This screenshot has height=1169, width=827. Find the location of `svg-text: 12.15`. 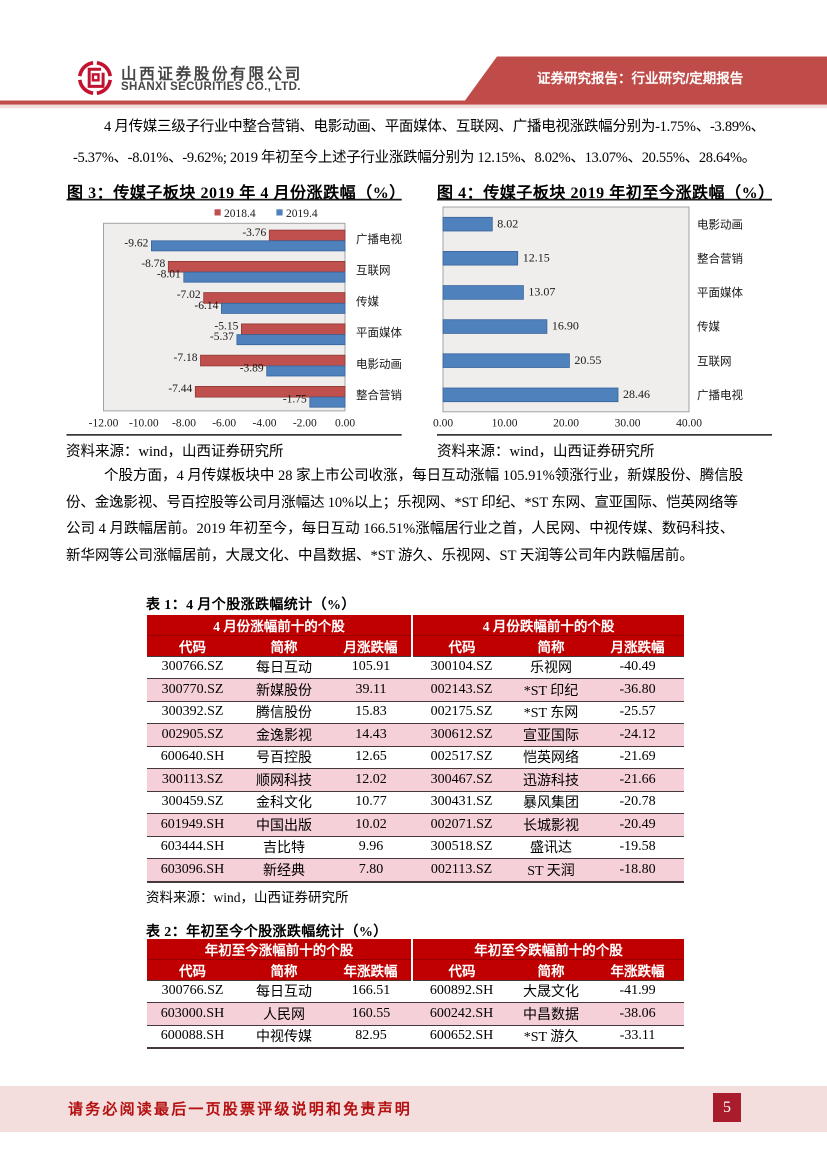

svg-text: 12.15 is located at coordinates (536, 257).